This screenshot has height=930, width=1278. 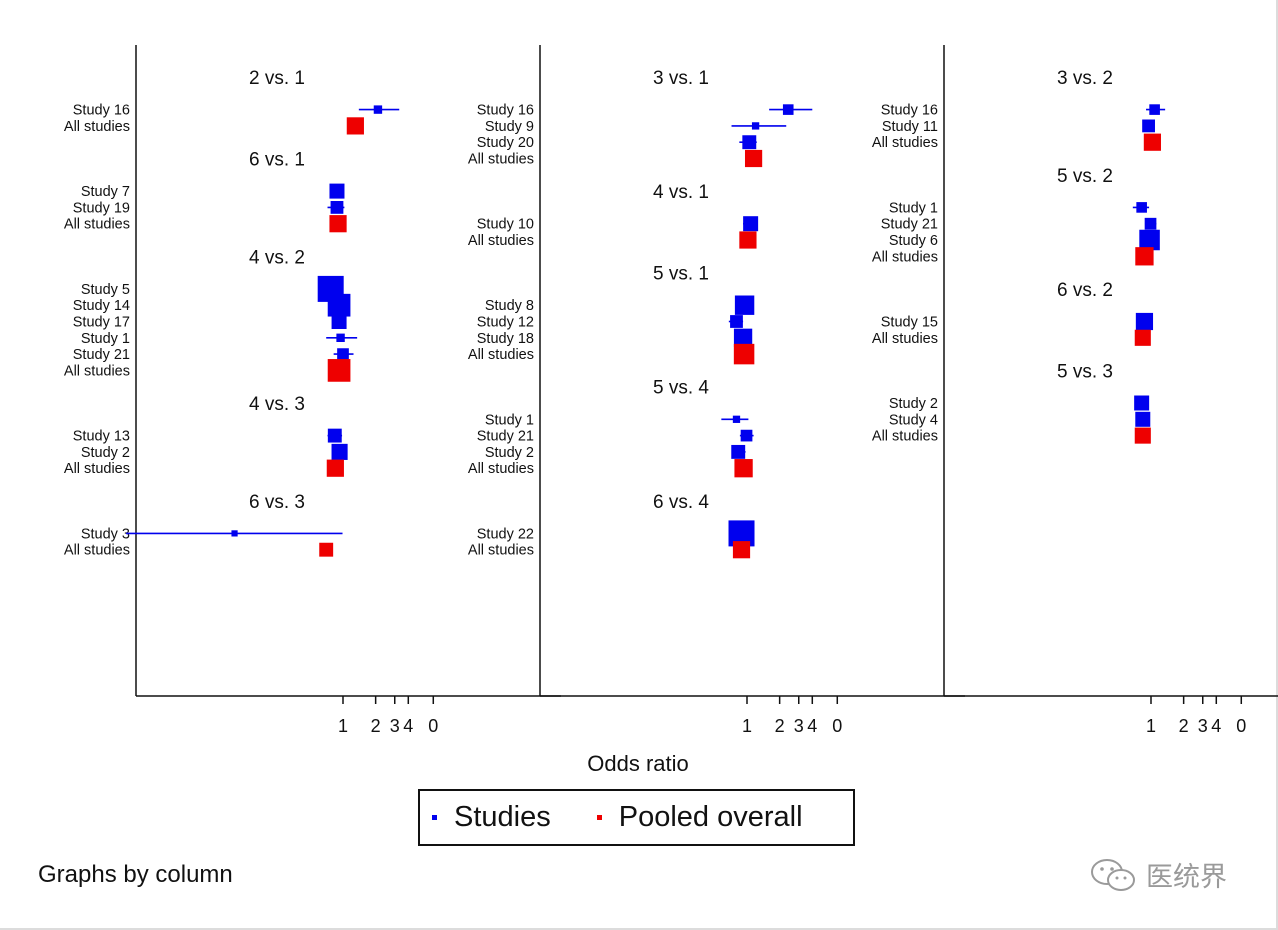 I want to click on group-title: 6 vs. 2, so click(x=1085, y=290).